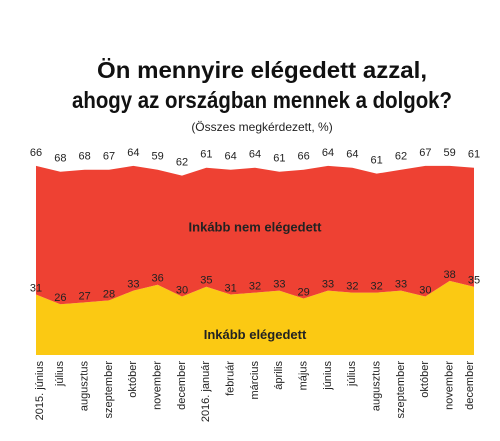 The width and height of the screenshot is (500, 441). I want to click on area, so click(255, 317).